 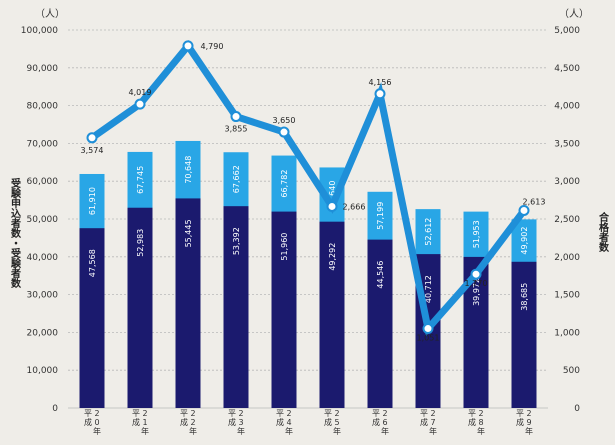 What do you see at coordinates (428, 338) in the screenshot?
I see `line-point-label: 1,051` at bounding box center [428, 338].